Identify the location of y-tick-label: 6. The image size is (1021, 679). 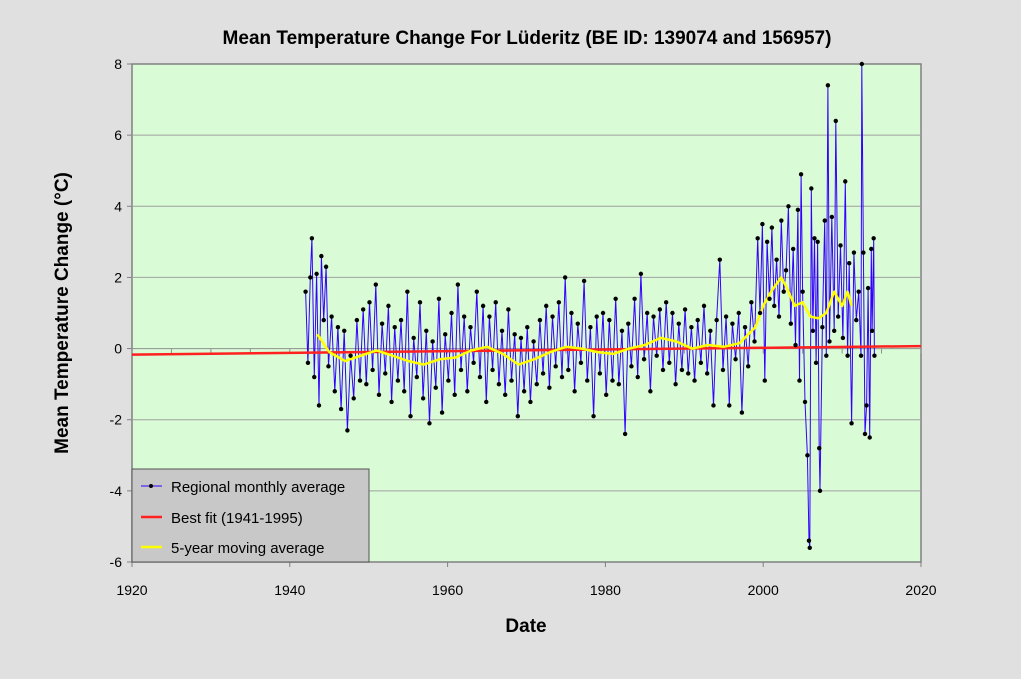
(118, 135).